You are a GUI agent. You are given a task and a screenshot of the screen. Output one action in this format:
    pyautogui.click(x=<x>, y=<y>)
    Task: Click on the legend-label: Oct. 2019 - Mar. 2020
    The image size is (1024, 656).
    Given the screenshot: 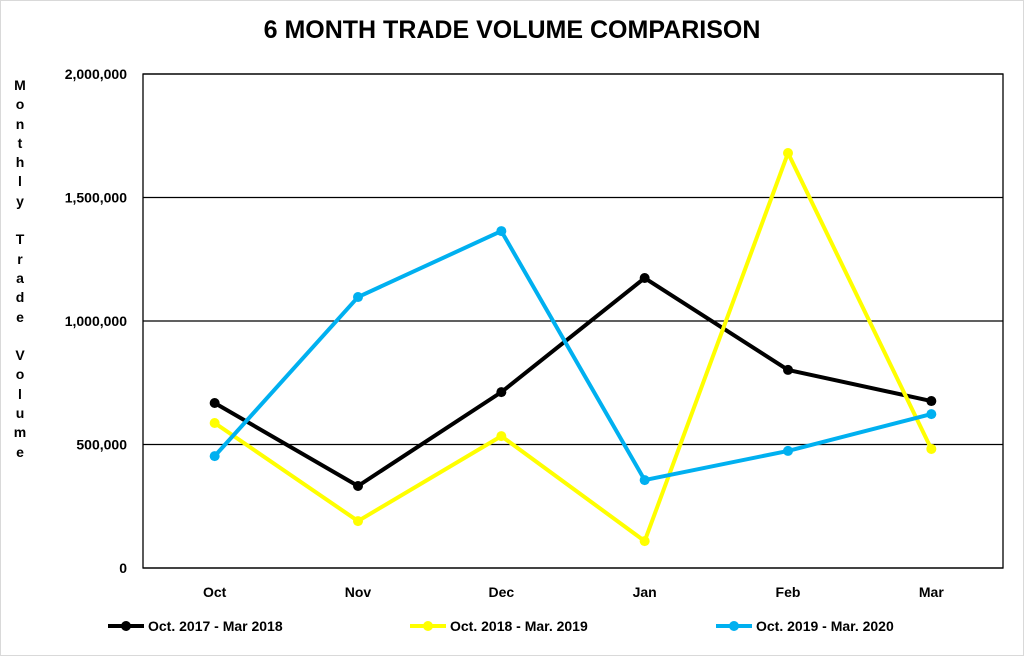 What is the action you would take?
    pyautogui.click(x=825, y=626)
    